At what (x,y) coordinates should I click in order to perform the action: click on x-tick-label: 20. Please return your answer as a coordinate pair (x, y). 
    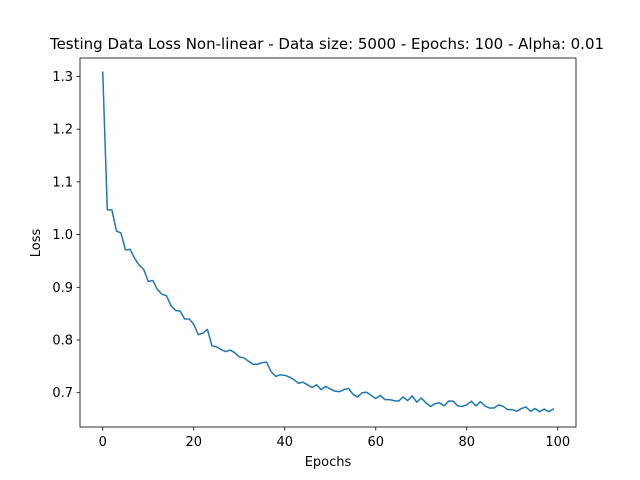
    Looking at the image, I should click on (193, 442).